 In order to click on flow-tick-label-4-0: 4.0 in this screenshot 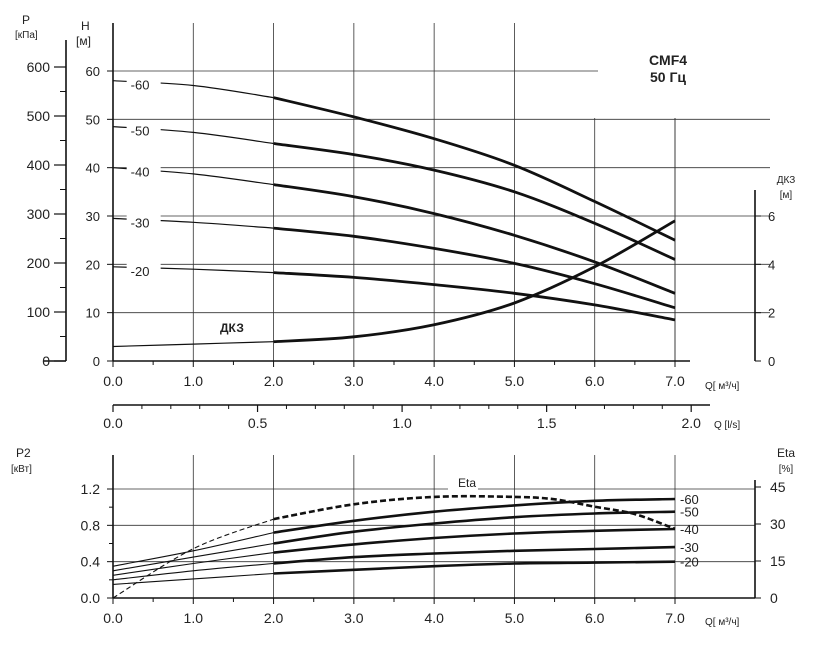, I will do `click(434, 381)`.